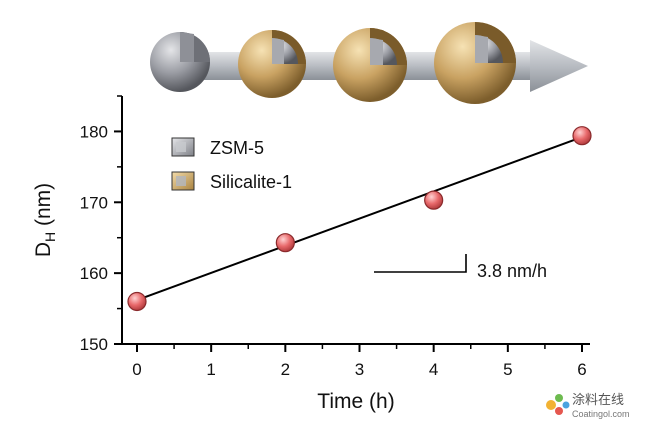 This screenshot has height=433, width=654. I want to click on y-tick-label: 180, so click(94, 131).